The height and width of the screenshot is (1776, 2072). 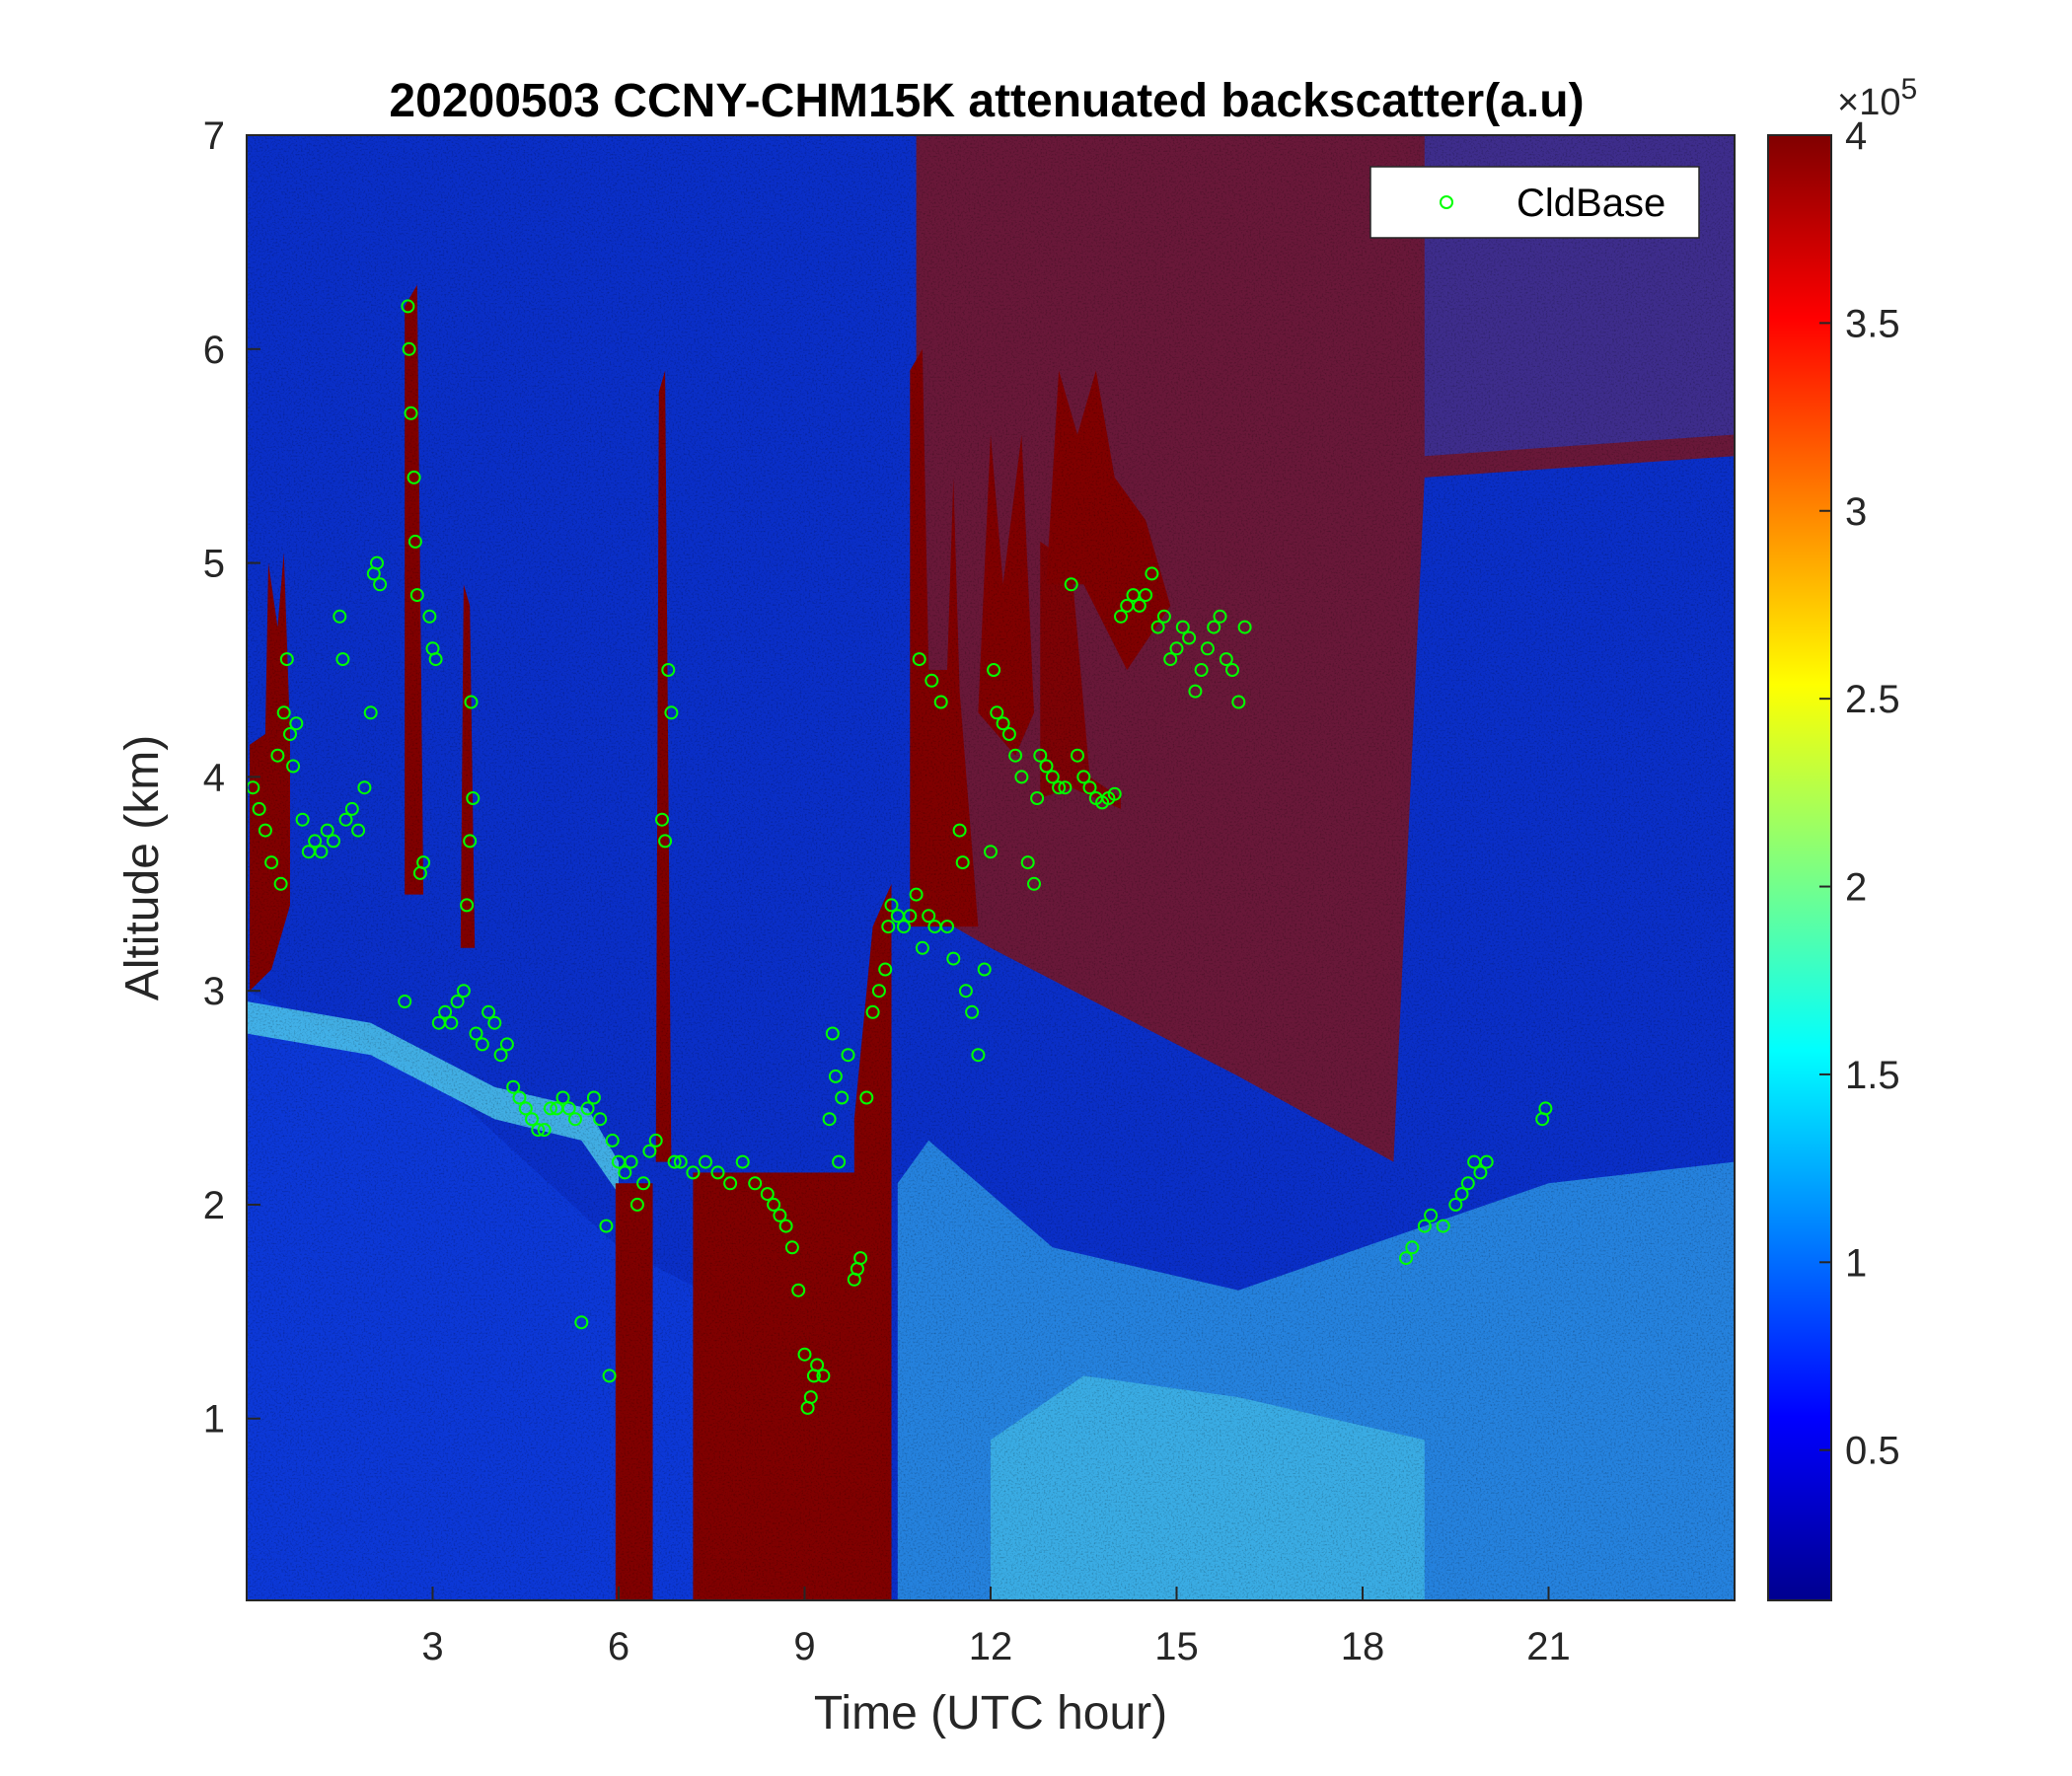 What do you see at coordinates (1535, 203) in the screenshot?
I see `legend-box` at bounding box center [1535, 203].